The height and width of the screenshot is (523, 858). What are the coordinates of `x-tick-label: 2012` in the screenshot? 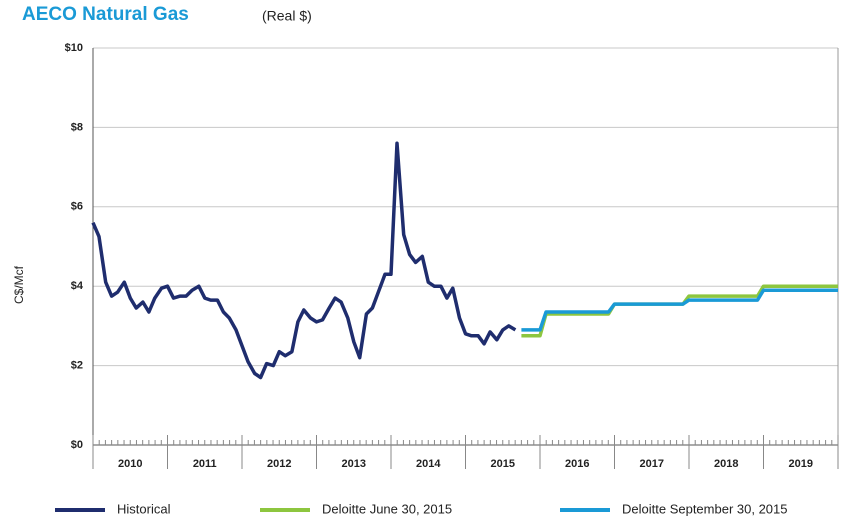 It's located at (279, 464).